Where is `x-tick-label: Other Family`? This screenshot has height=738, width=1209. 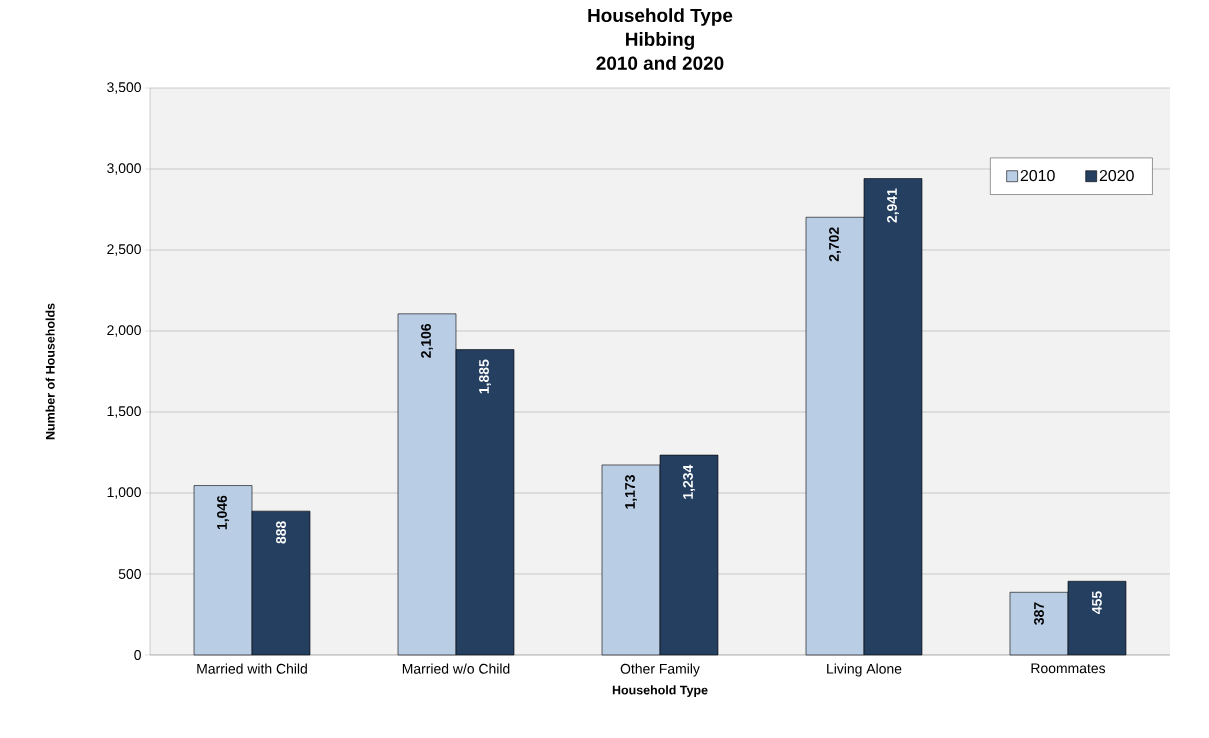
x-tick-label: Other Family is located at coordinates (660, 670).